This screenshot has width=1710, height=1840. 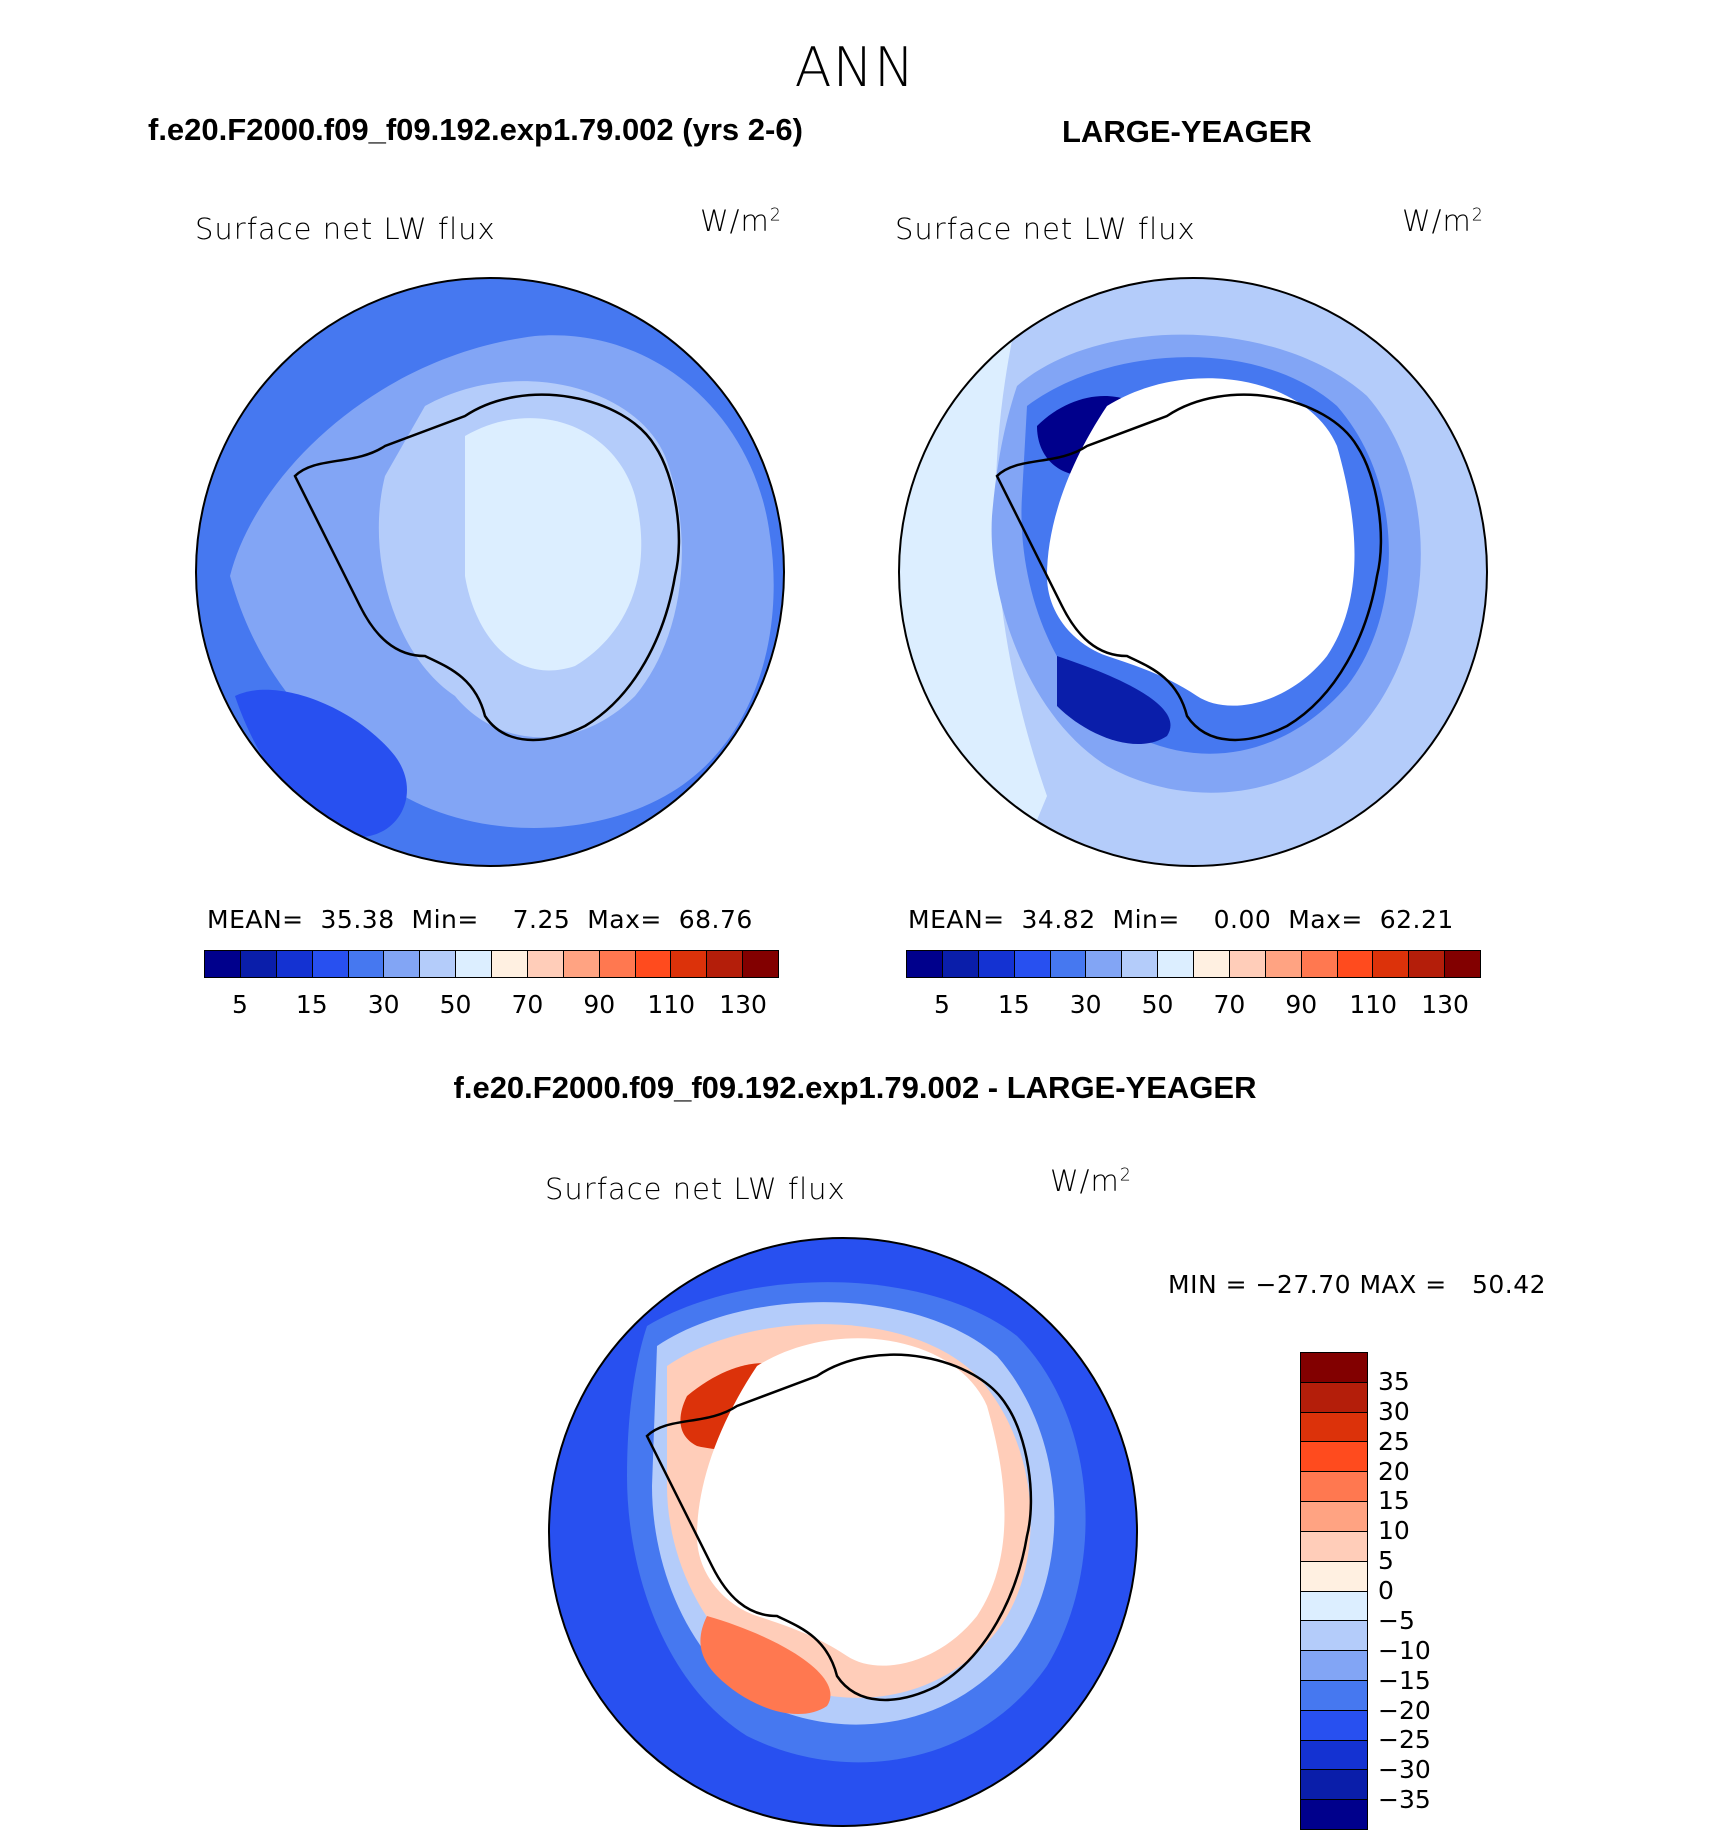 What do you see at coordinates (1187, 131) in the screenshot?
I see `right-panel-header: LARGE-YEAGER` at bounding box center [1187, 131].